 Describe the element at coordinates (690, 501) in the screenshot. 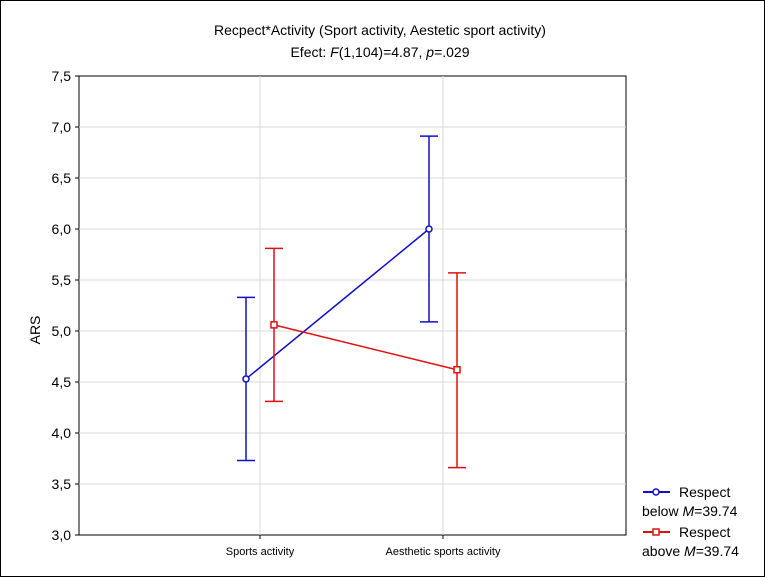

I see `legend-item-respect-below: Respect below M=39.74` at that location.